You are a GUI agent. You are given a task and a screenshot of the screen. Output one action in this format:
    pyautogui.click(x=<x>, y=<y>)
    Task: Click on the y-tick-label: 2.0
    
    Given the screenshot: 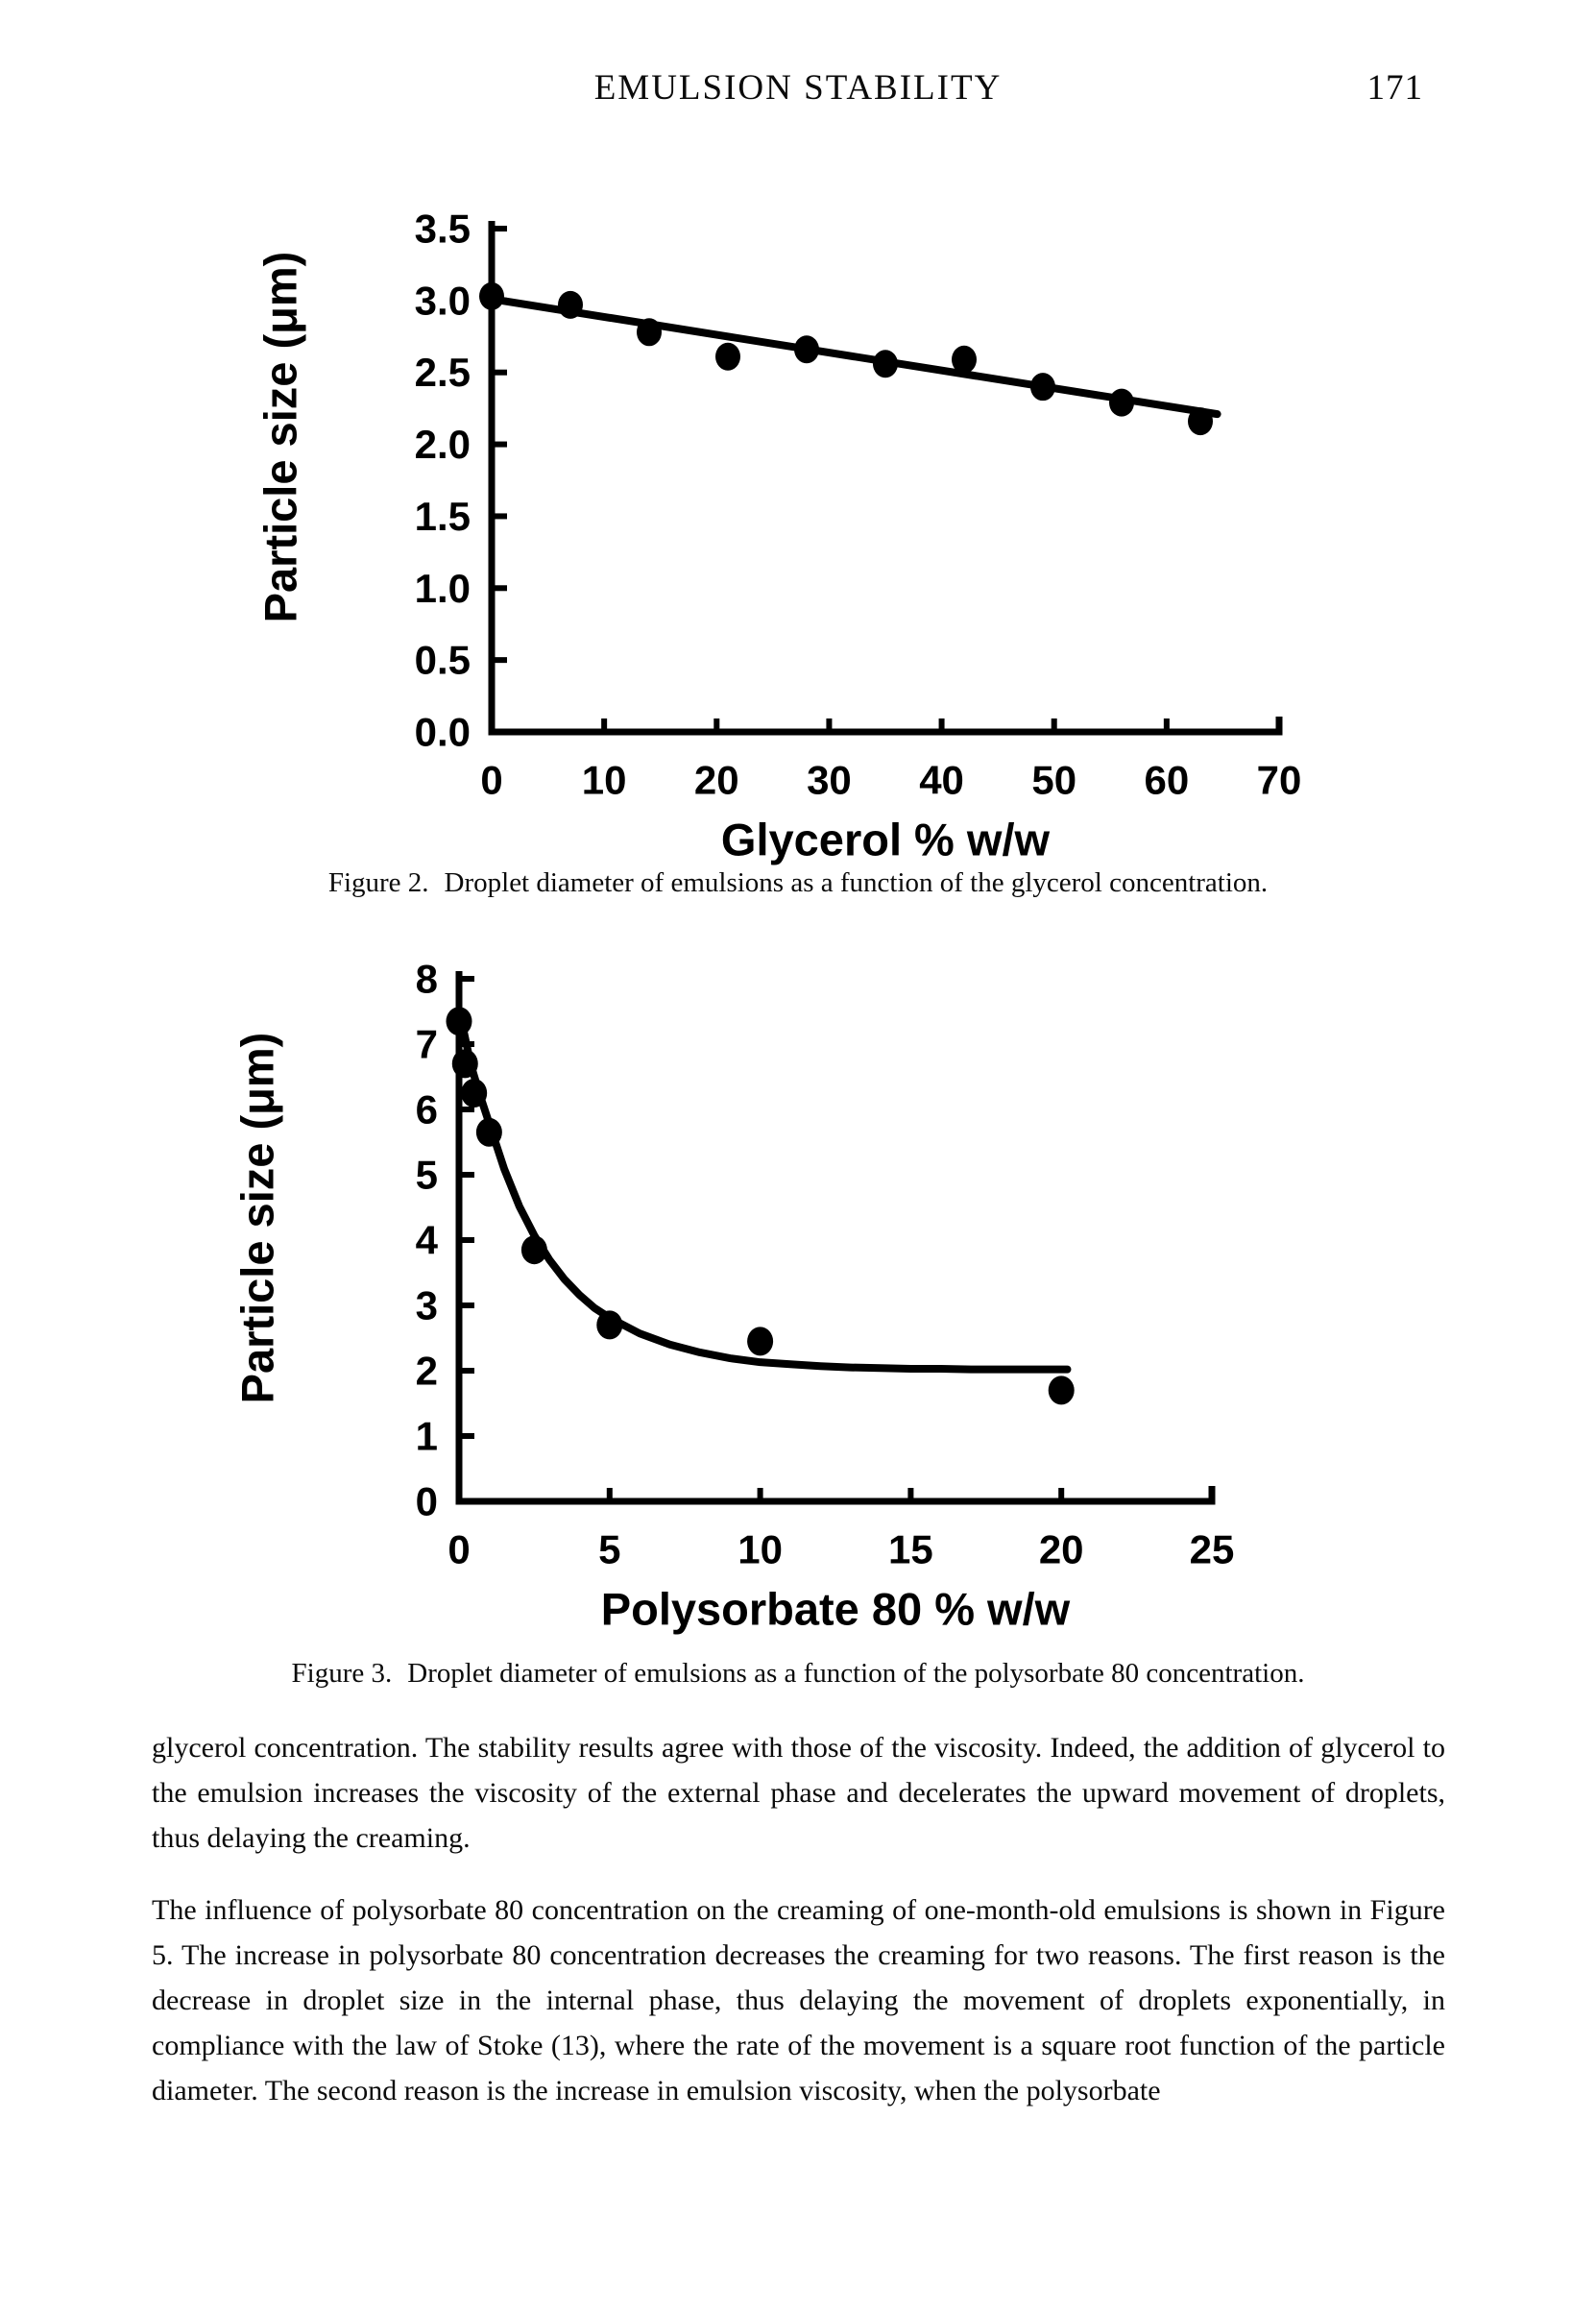 What is the action you would take?
    pyautogui.click(x=443, y=444)
    